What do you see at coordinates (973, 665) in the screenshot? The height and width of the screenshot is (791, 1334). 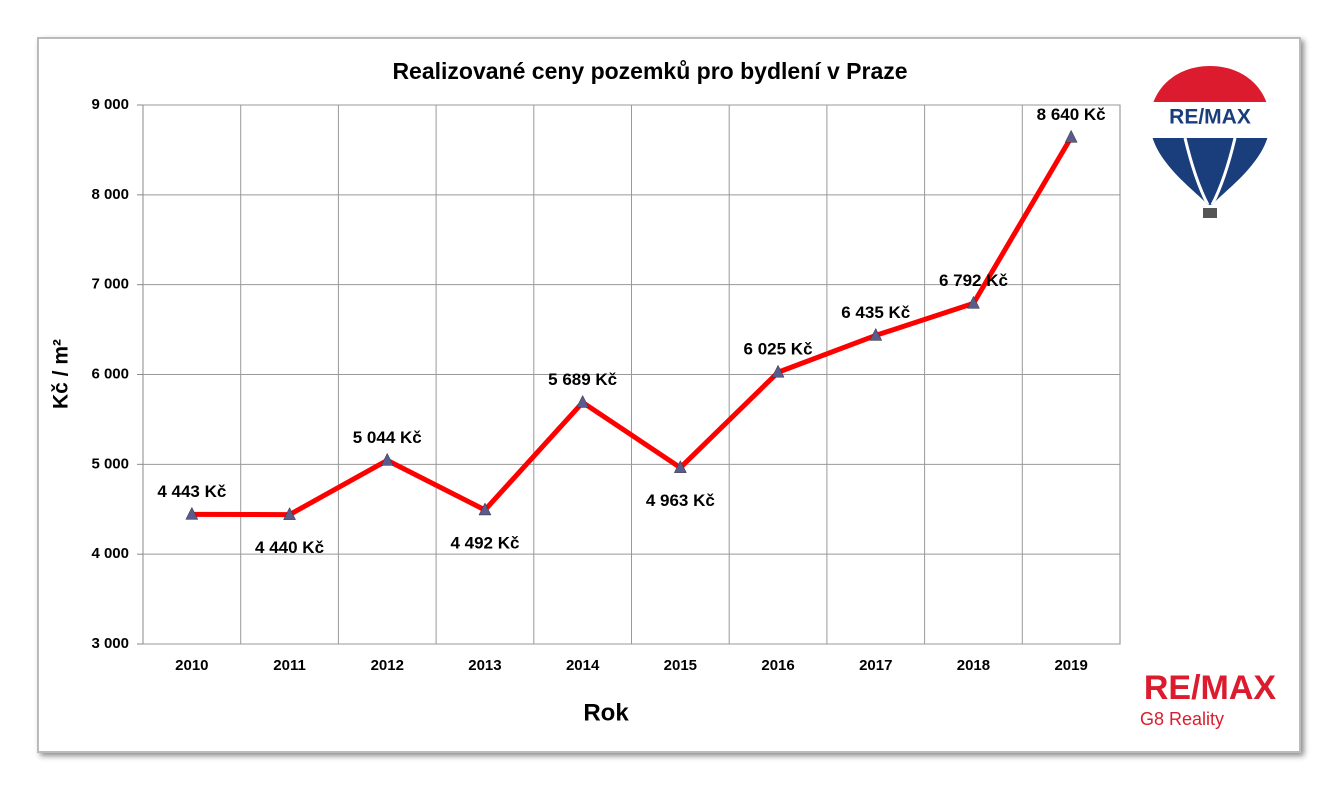 I see `x-tick-label: 2018` at bounding box center [973, 665].